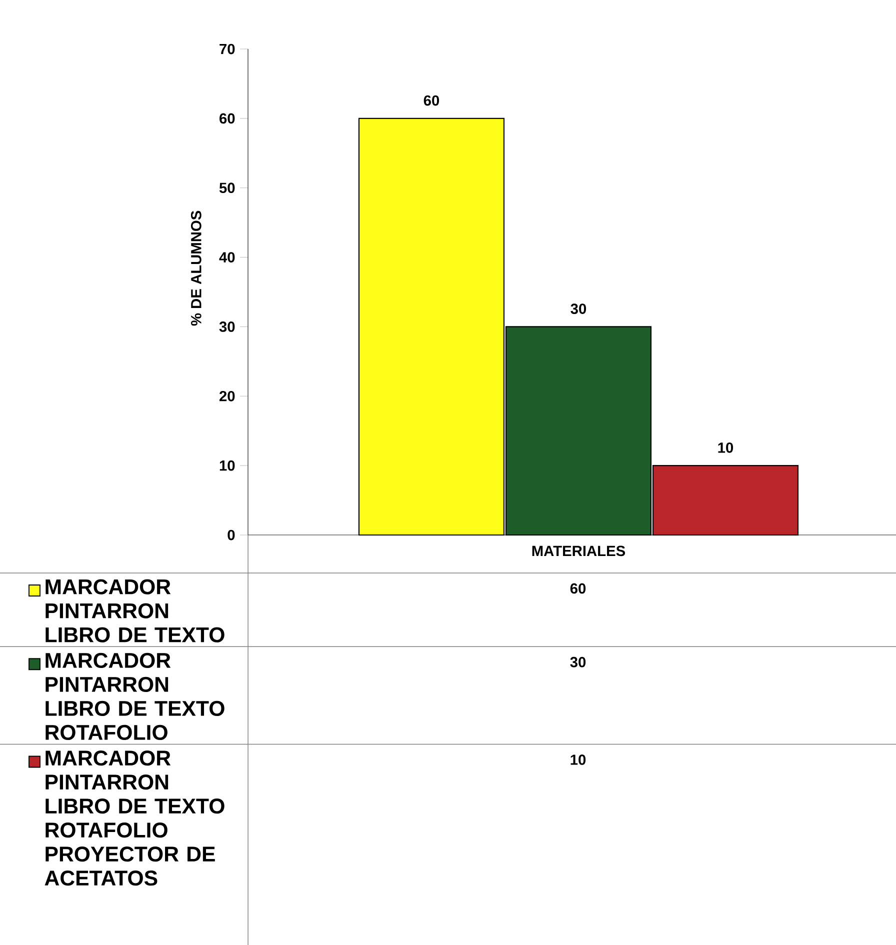  Describe the element at coordinates (227, 49) in the screenshot. I see `y-tick-label: 70` at that location.